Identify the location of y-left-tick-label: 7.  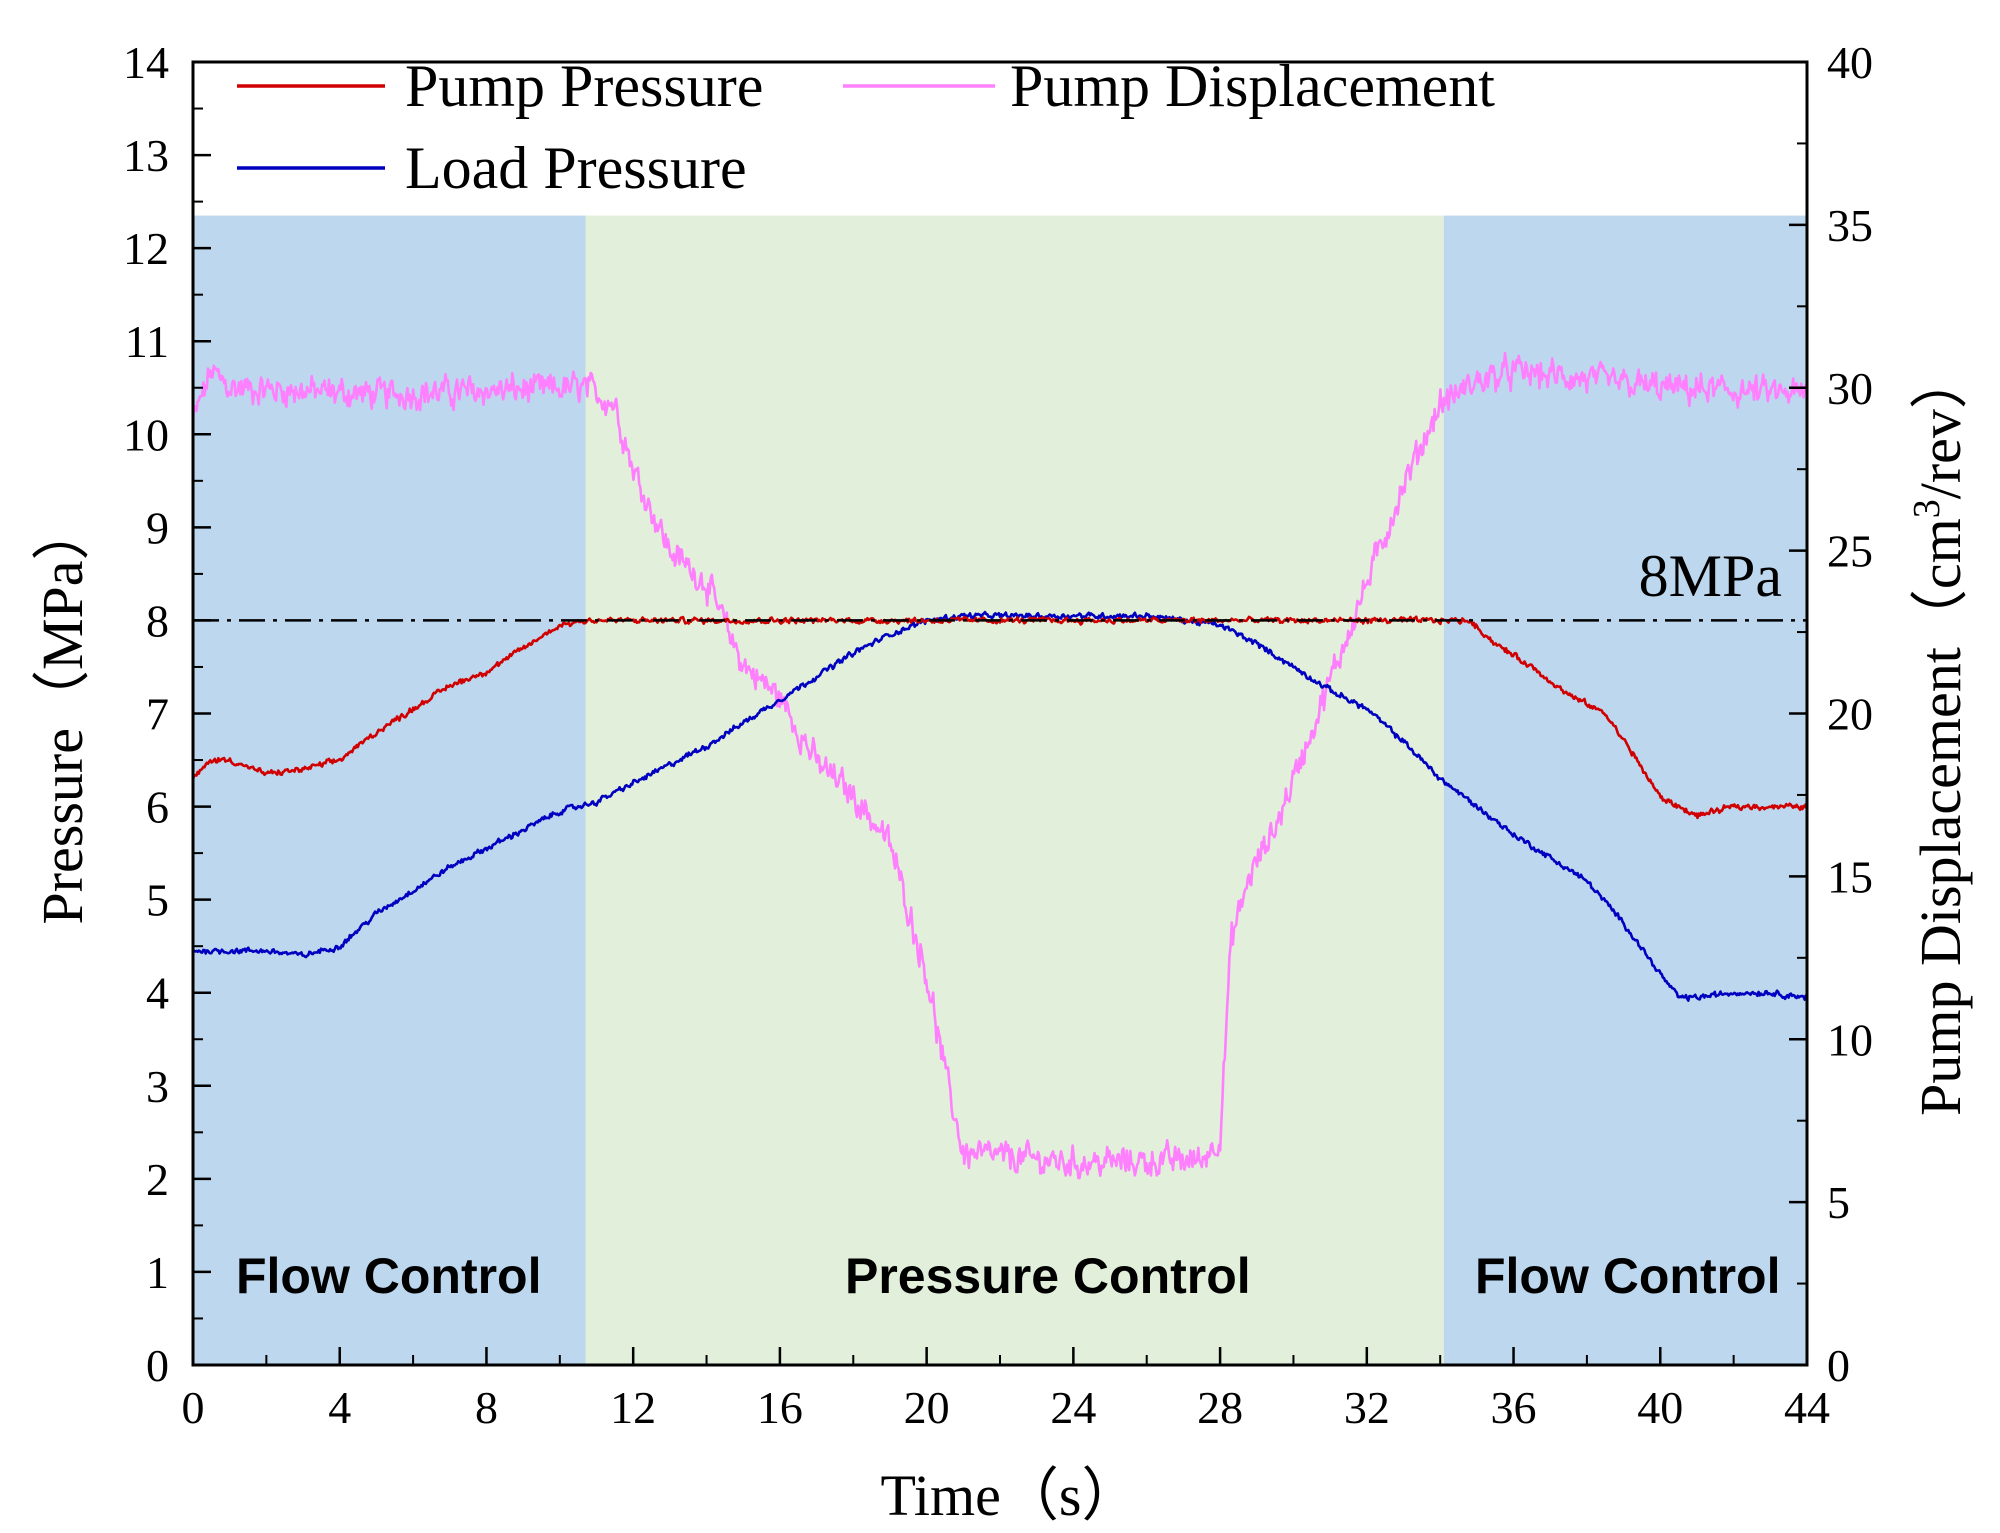
(157, 714).